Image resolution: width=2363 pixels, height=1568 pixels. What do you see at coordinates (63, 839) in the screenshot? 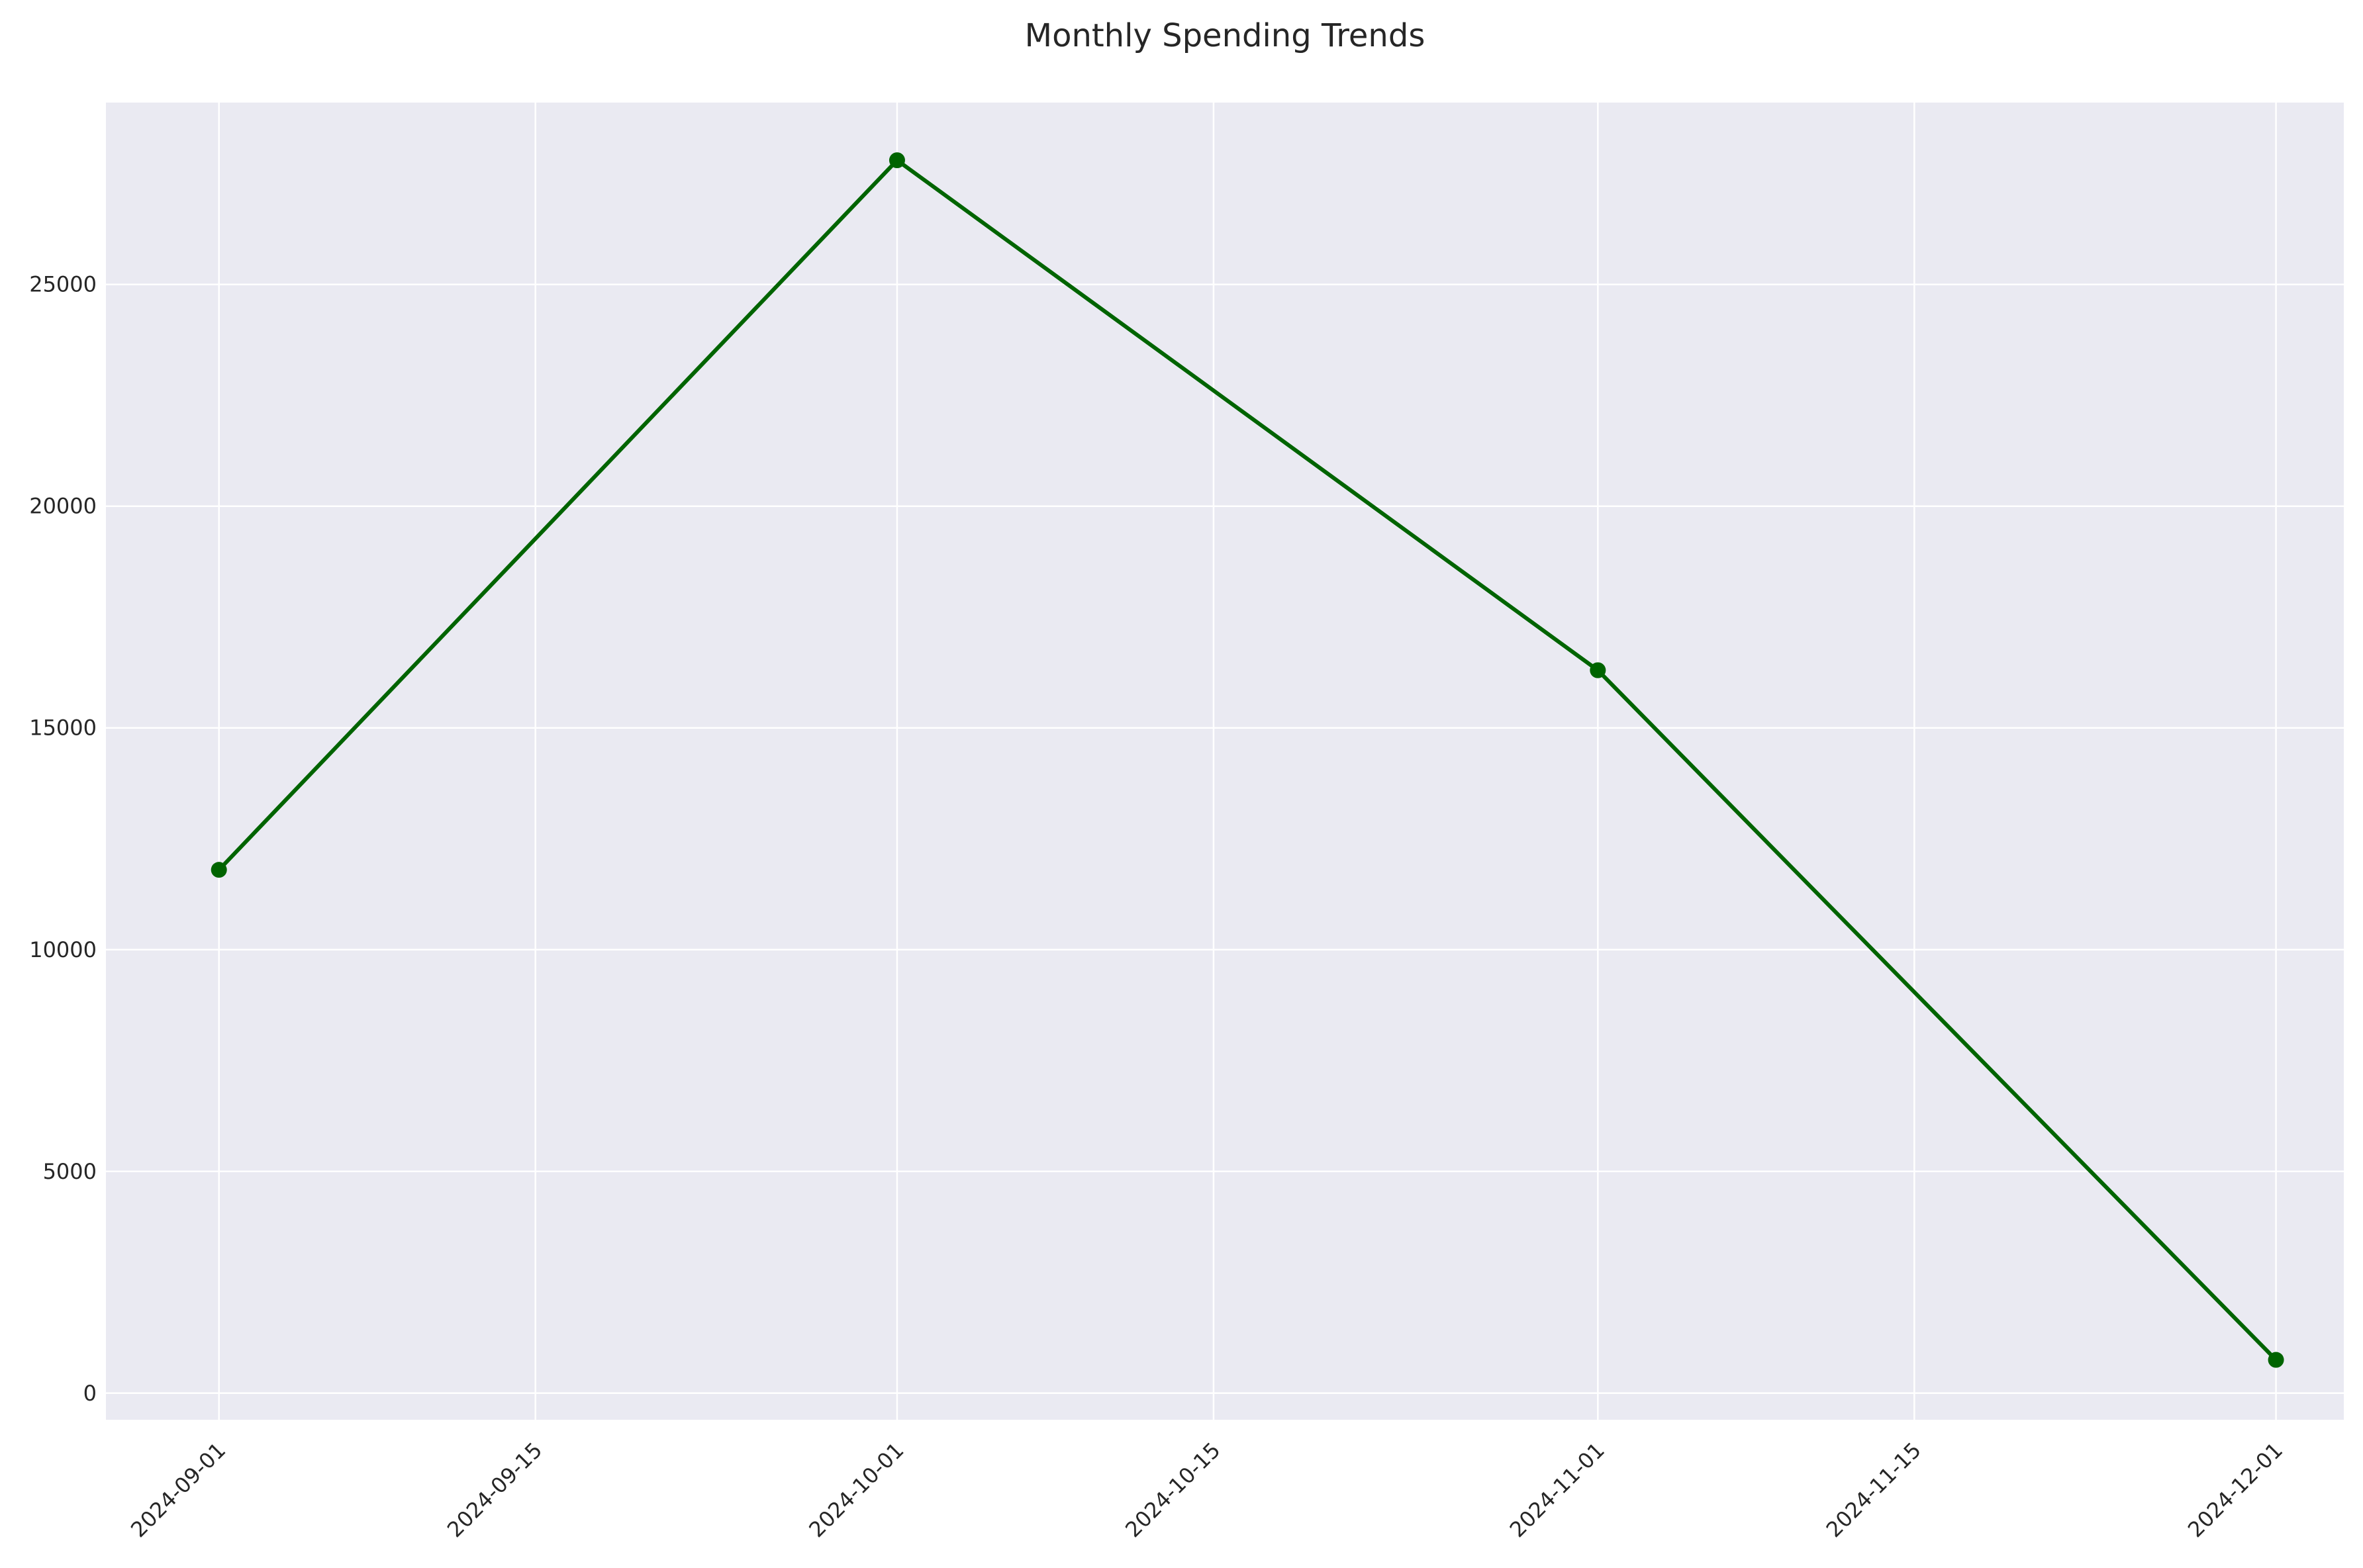
I see `y-axis-ticks: 0 5000 10000 15000 20000 25000` at bounding box center [63, 839].